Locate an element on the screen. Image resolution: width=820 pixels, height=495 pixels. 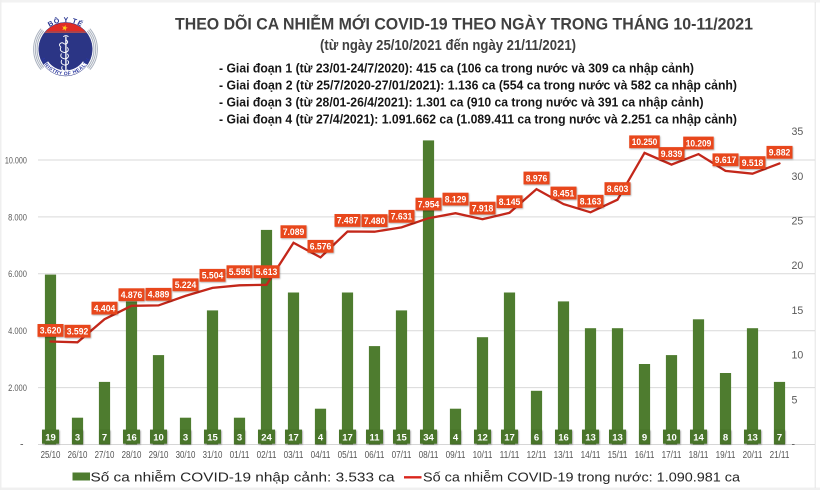
svg-text: 30/10 is located at coordinates (186, 455).